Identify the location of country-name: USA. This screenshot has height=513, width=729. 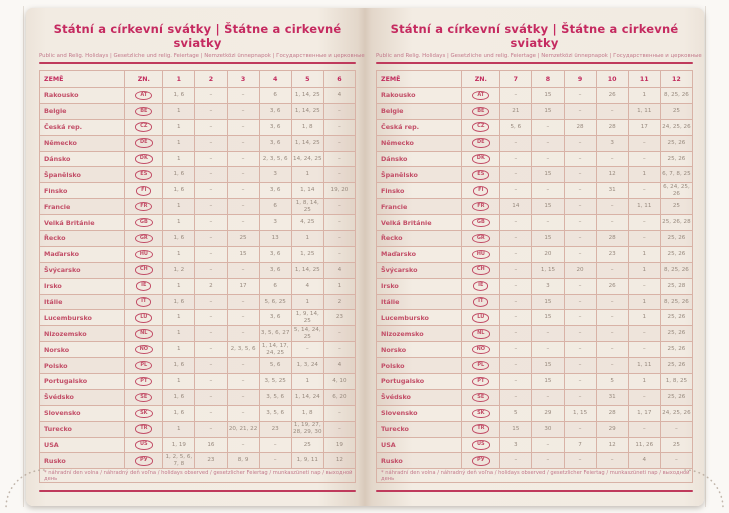
(82, 445).